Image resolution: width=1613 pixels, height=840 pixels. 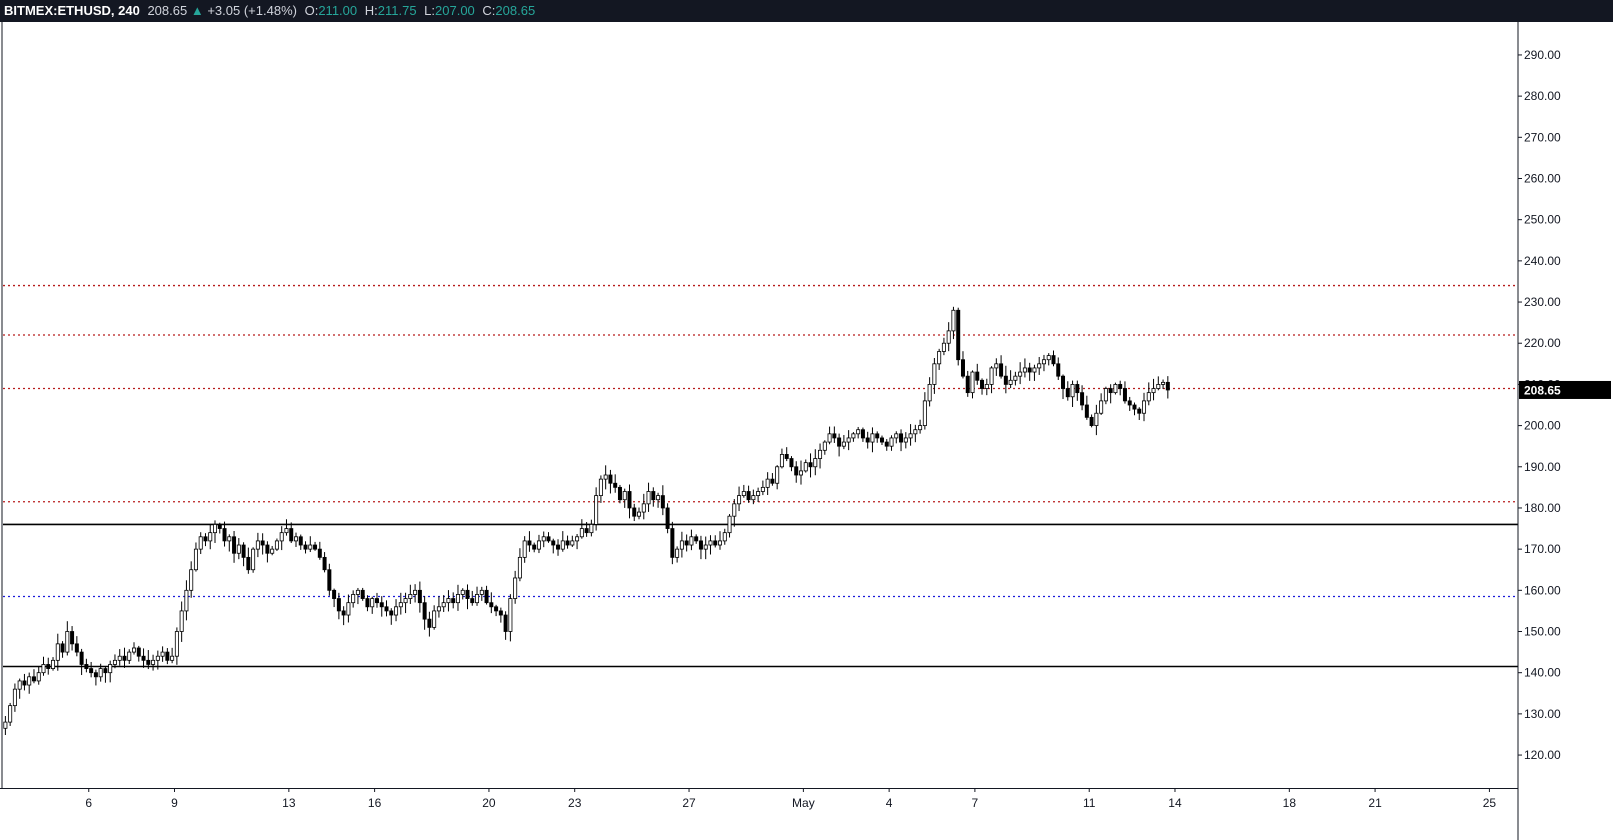 I want to click on x-tick-label-11: 14, so click(x=1175, y=803).